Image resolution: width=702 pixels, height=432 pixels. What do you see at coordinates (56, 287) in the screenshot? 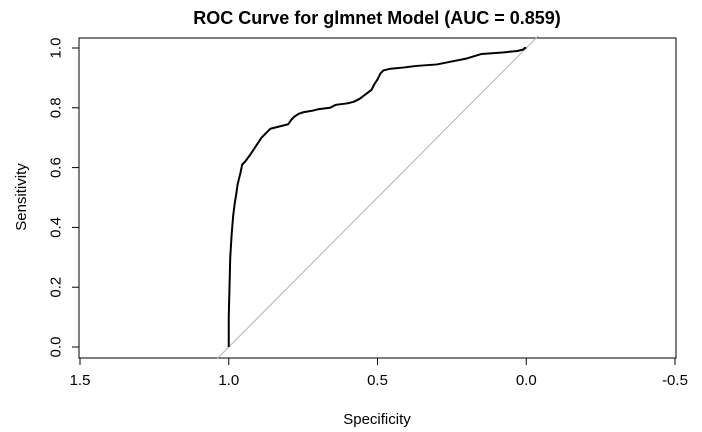
I see `y-tick-label: 0.2` at bounding box center [56, 287].